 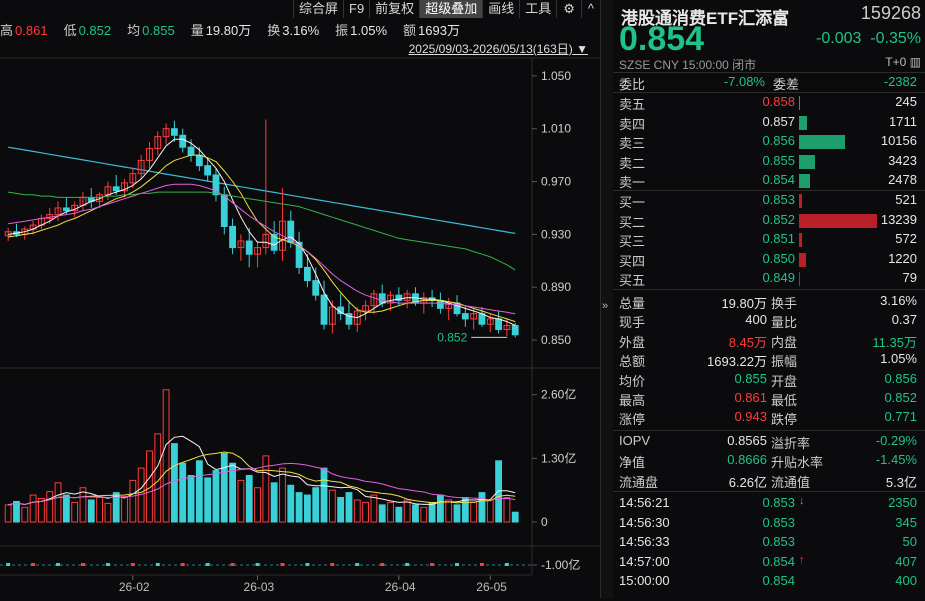 I want to click on menu-item-overview: 综合屏, so click(x=317, y=9).